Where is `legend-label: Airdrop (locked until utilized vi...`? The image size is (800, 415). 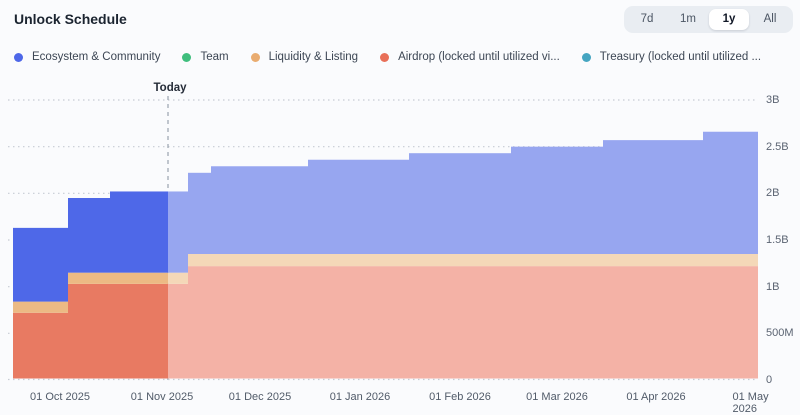
legend-label: Airdrop (locked until utilized vi... is located at coordinates (479, 57).